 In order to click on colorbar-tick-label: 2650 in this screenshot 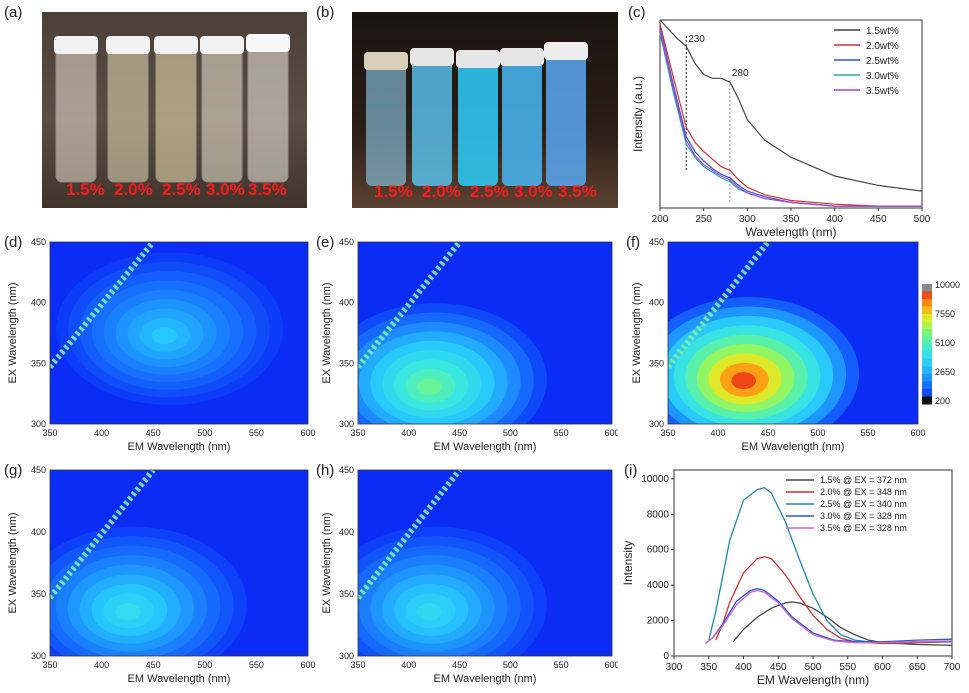, I will do `click(945, 372)`.